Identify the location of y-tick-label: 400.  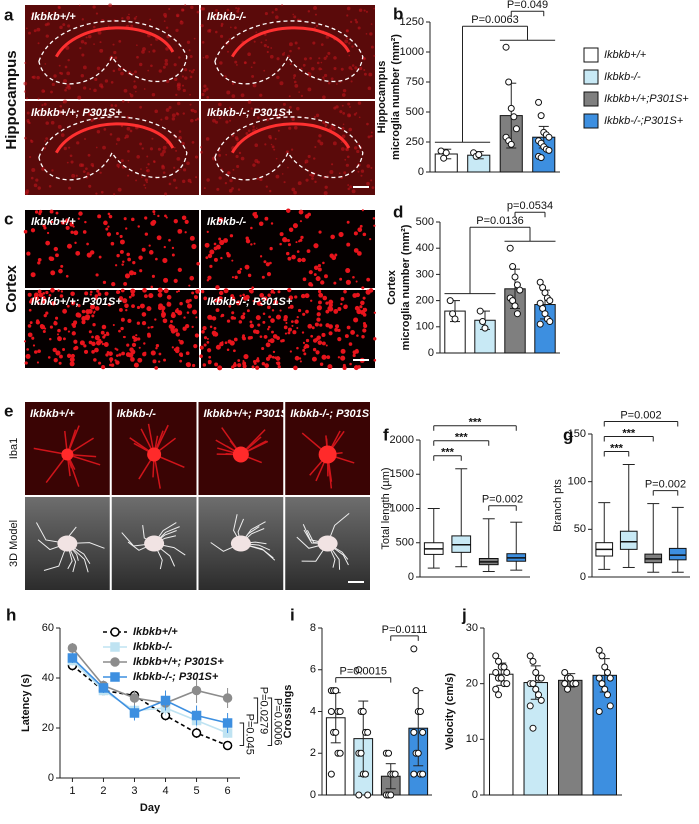
(425, 248).